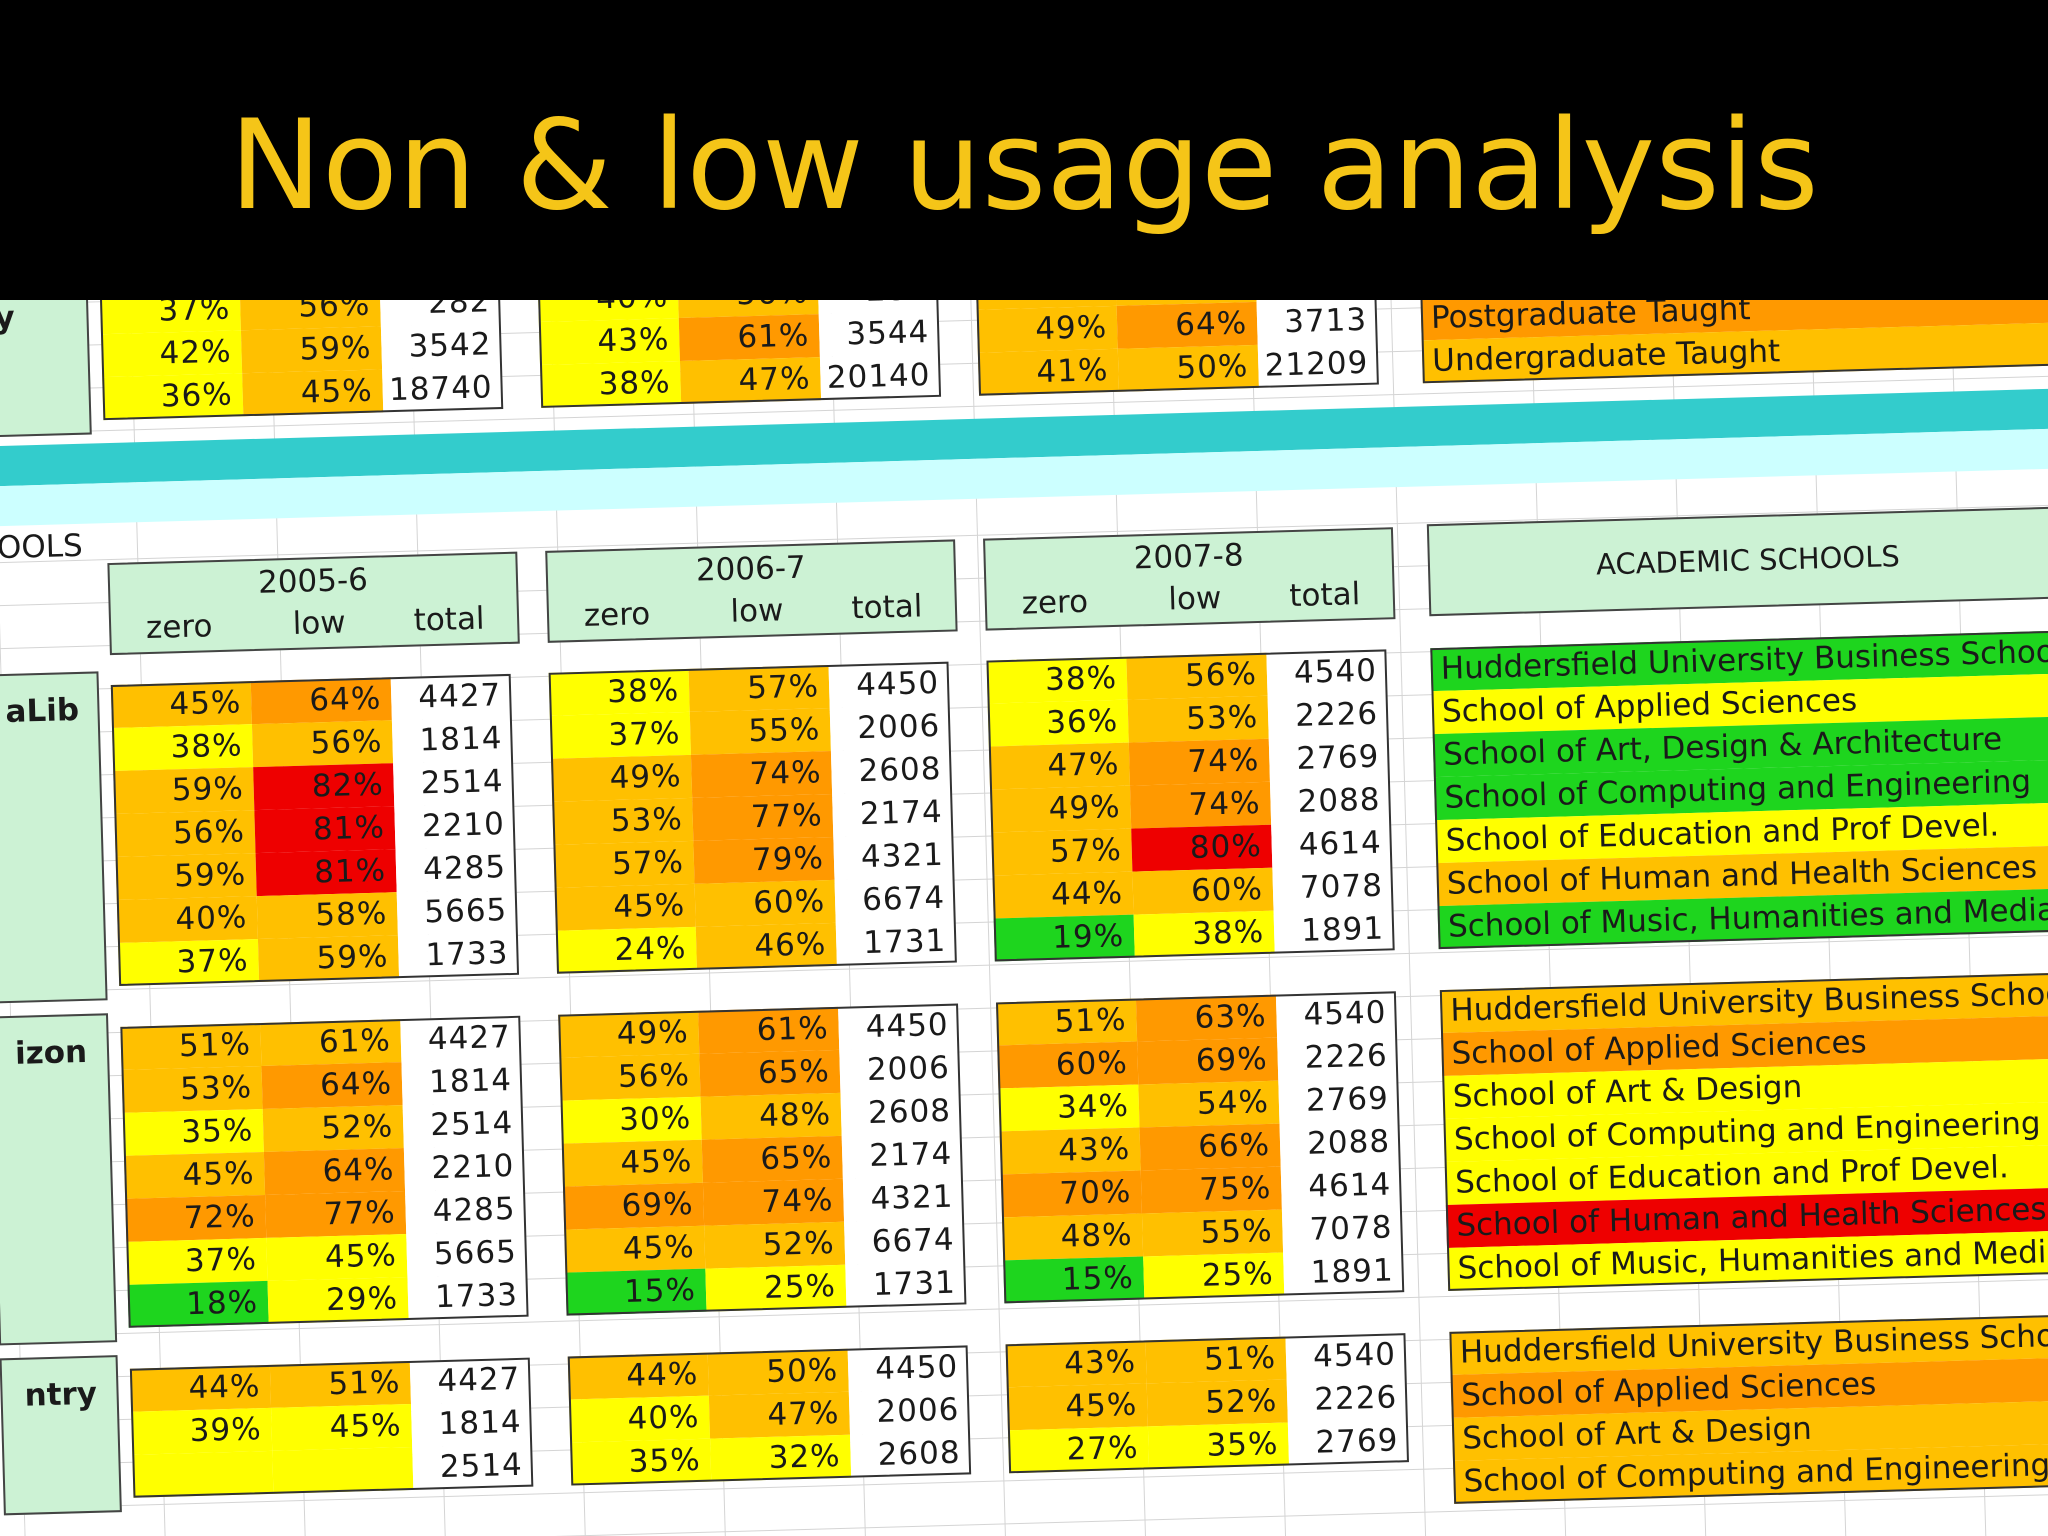 Image resolution: width=2048 pixels, height=1536 pixels. Describe the element at coordinates (61, 1394) in the screenshot. I see `block-3-row-label: ntry` at that location.